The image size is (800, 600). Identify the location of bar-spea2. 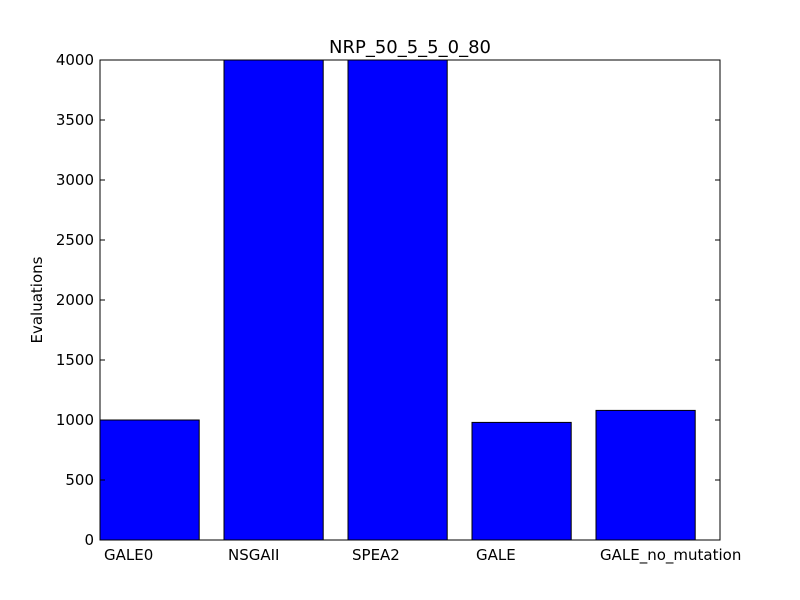
(397, 300).